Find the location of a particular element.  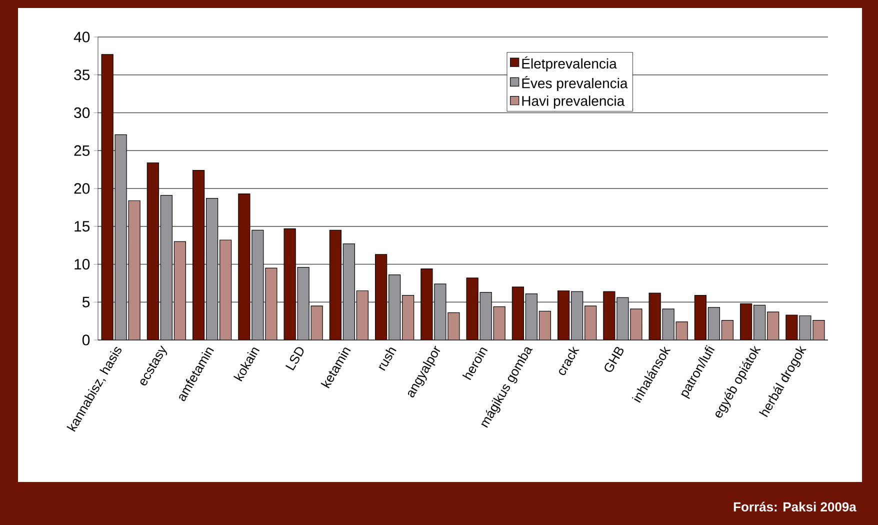

y-tick-label: 25 is located at coordinates (82, 150).